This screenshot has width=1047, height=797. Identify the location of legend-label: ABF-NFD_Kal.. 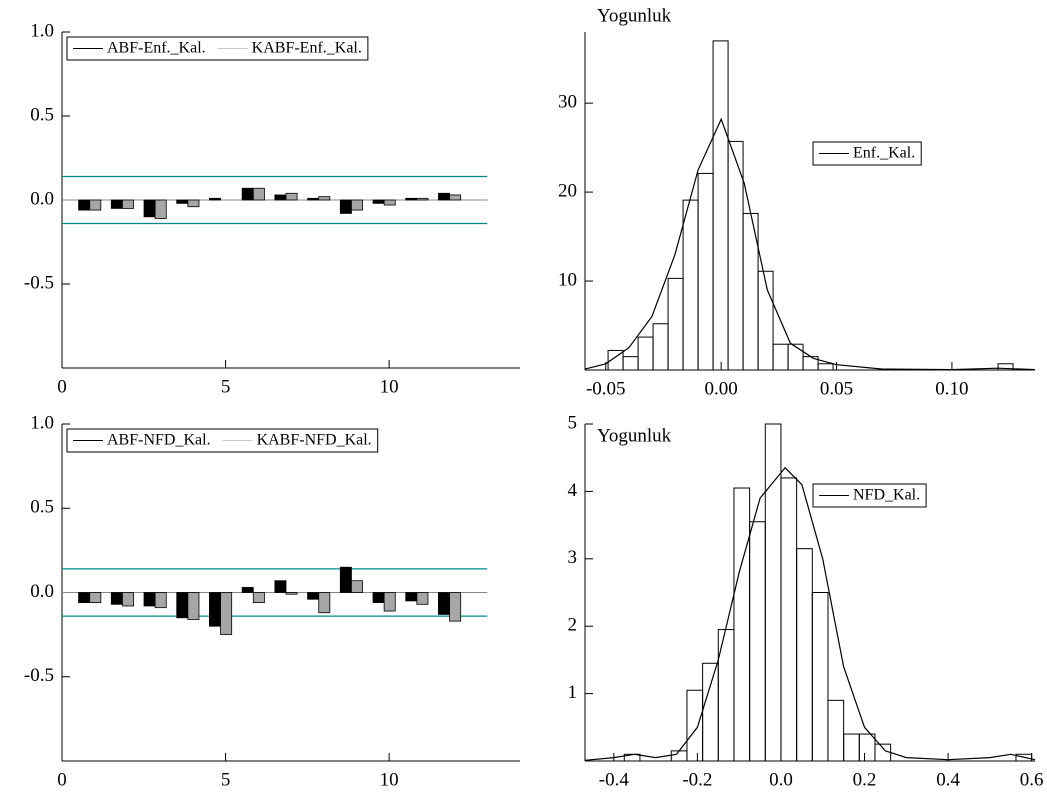
(159, 440).